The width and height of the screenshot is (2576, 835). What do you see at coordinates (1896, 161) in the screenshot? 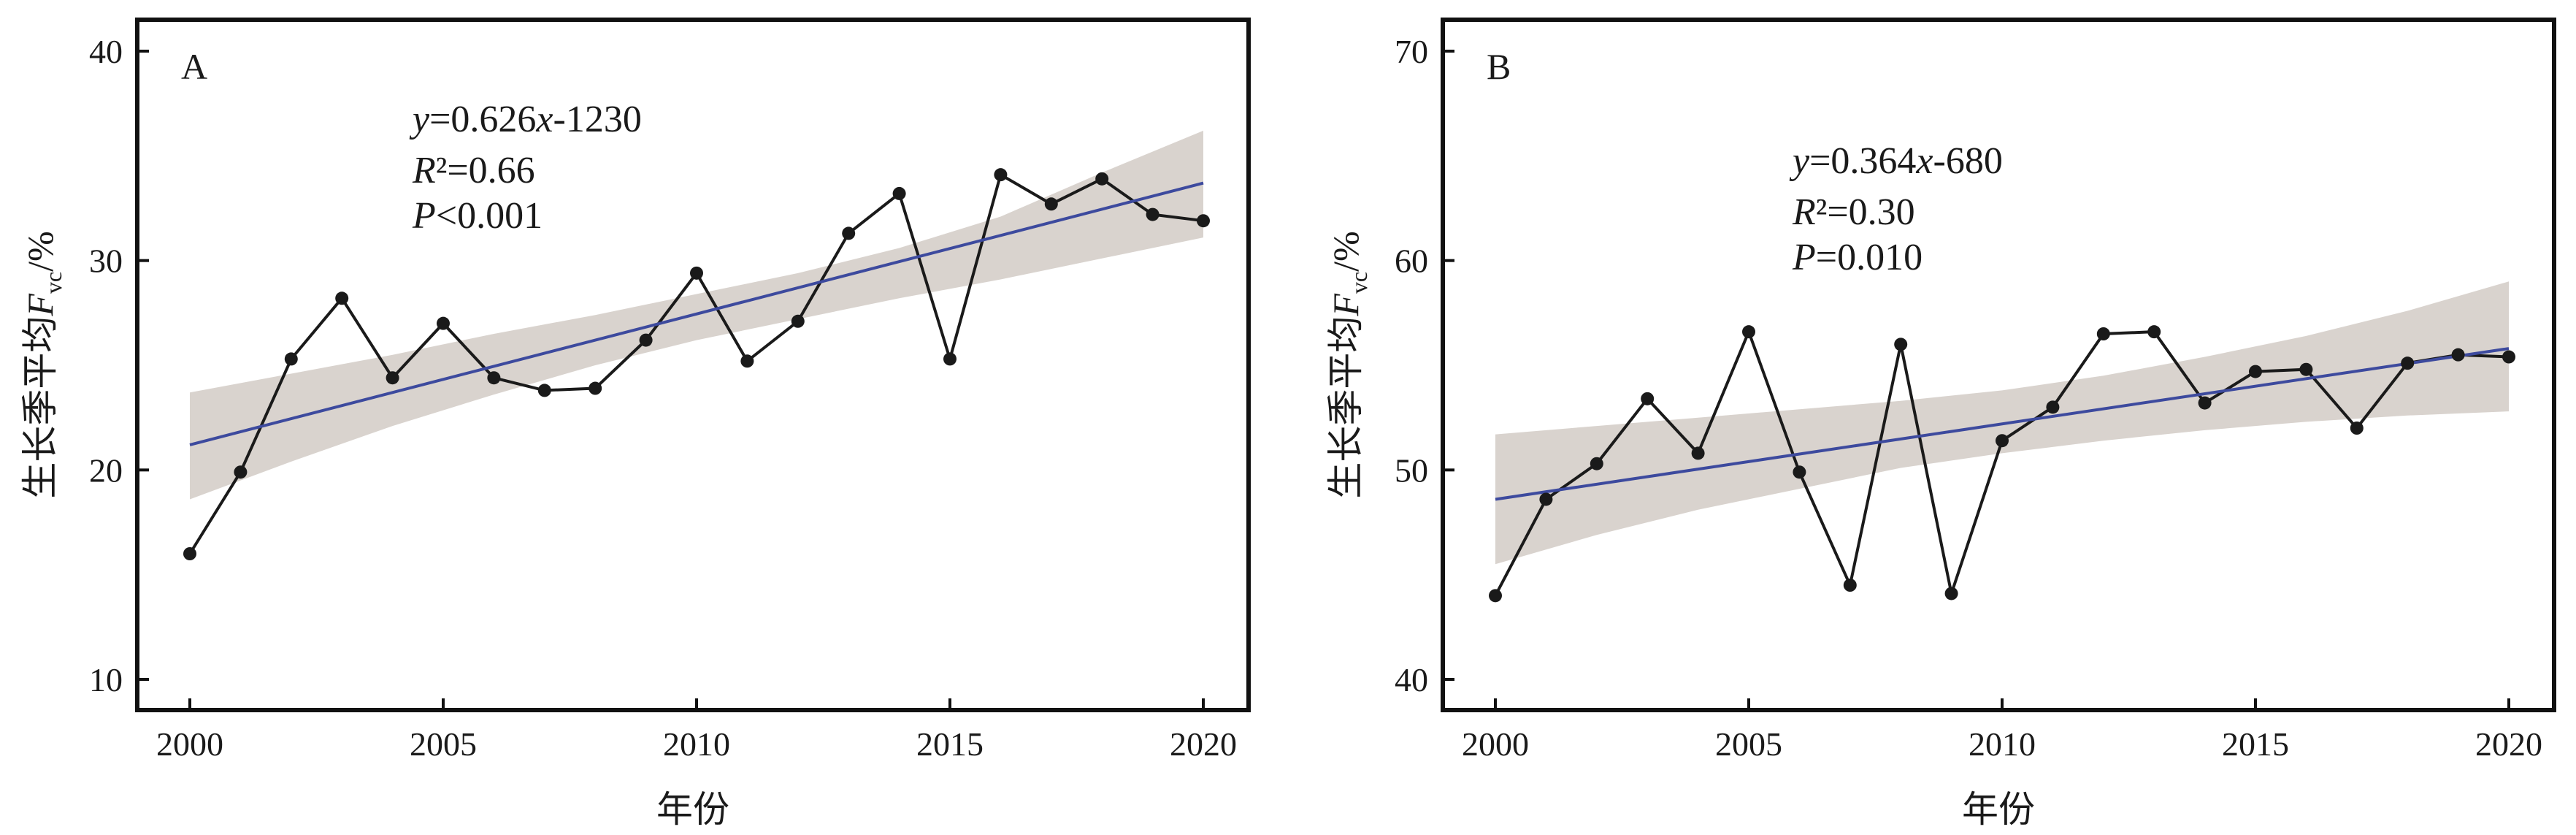
I see `regression-equation: y=0.364x-680` at bounding box center [1896, 161].